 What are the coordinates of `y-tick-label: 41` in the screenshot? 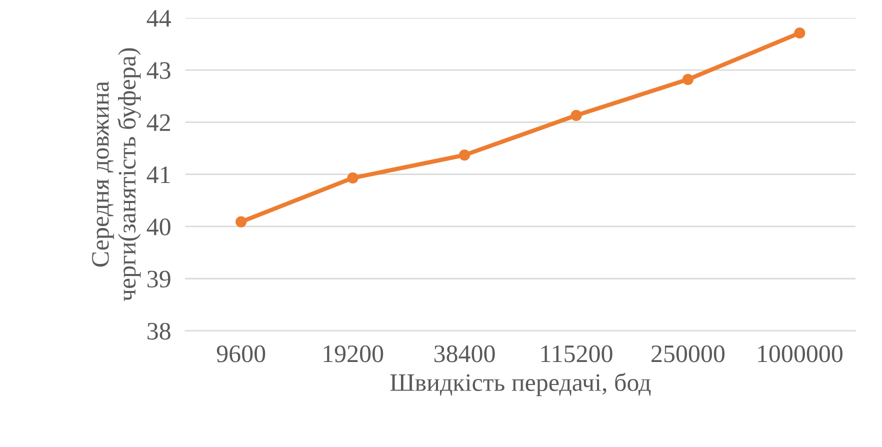 It's located at (158, 175).